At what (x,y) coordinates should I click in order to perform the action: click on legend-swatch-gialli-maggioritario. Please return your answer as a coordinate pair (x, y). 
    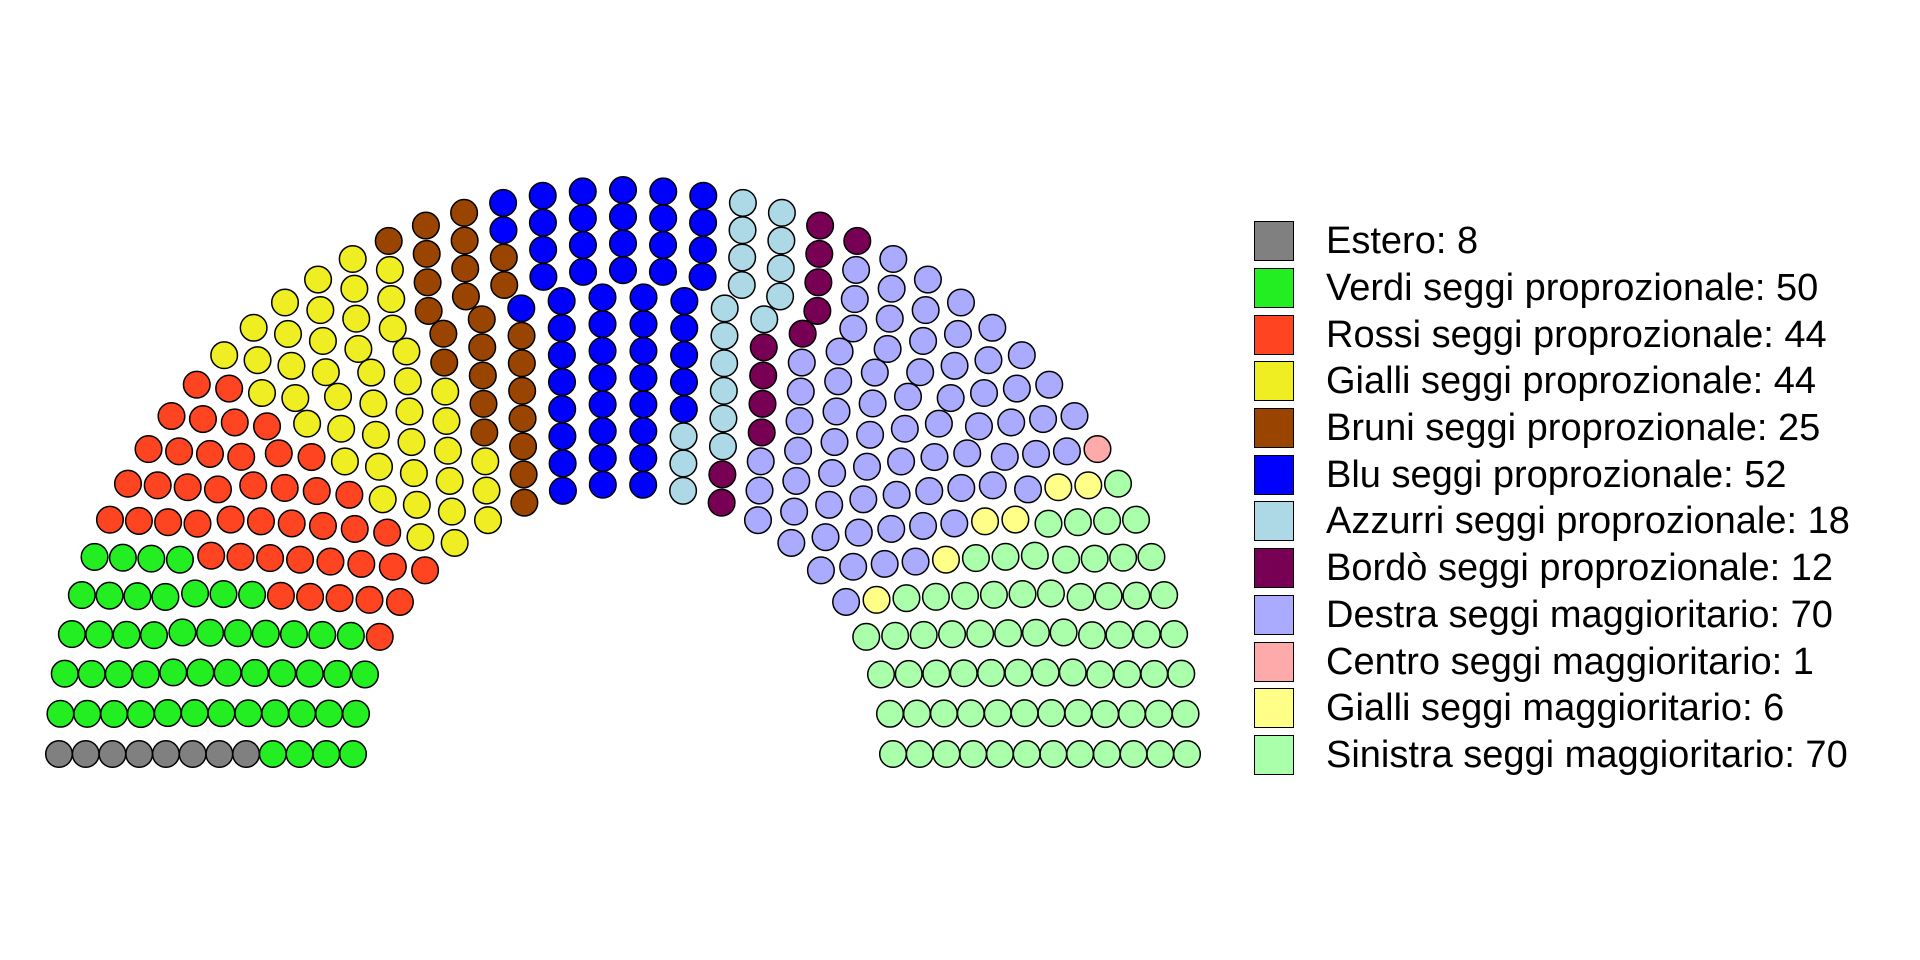
    Looking at the image, I should click on (1274, 708).